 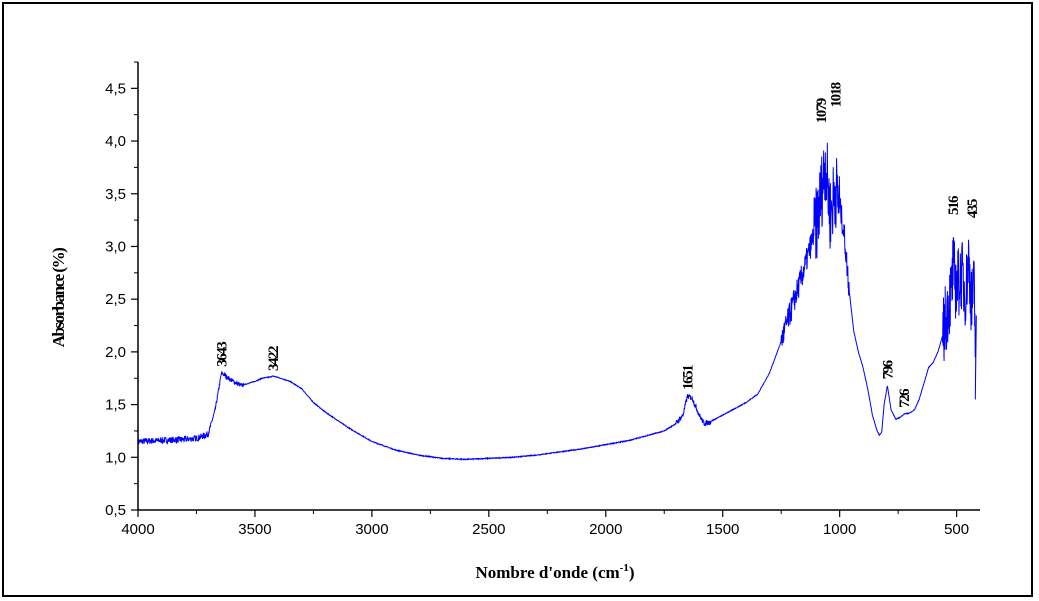 I want to click on x-axis-title: Nombre d'onde (cm-1), so click(x=554, y=572).